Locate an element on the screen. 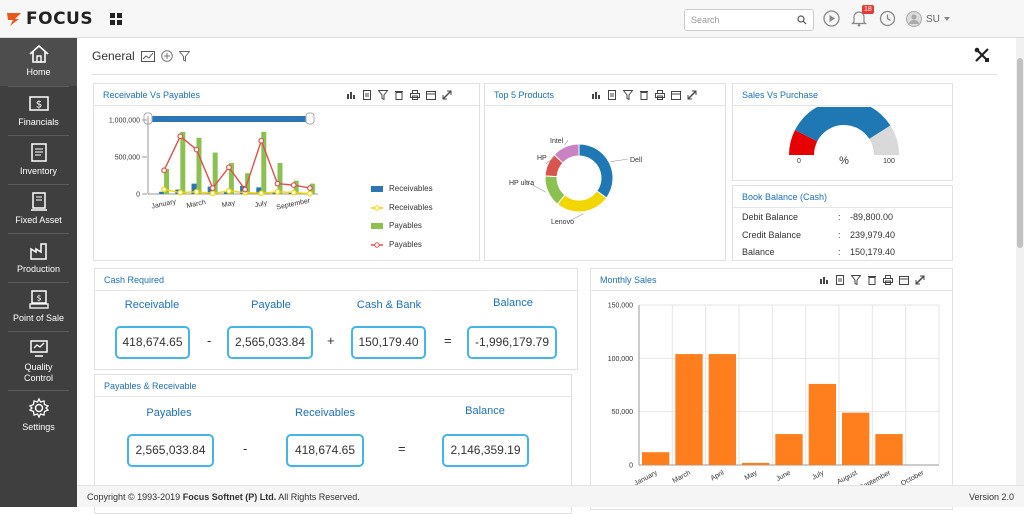 The height and width of the screenshot is (514, 1024). history-icon is located at coordinates (887, 18).